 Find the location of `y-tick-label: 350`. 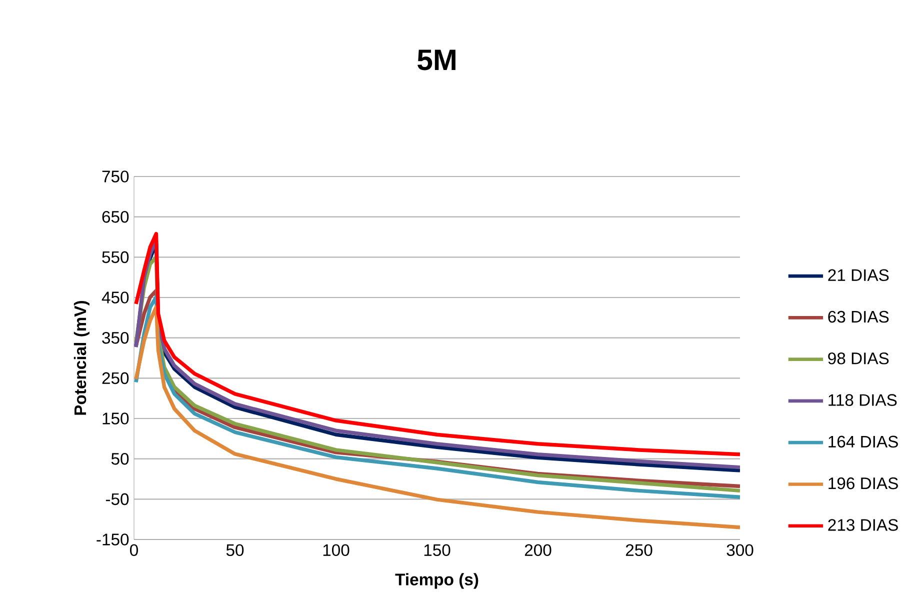

y-tick-label: 350 is located at coordinates (115, 338).